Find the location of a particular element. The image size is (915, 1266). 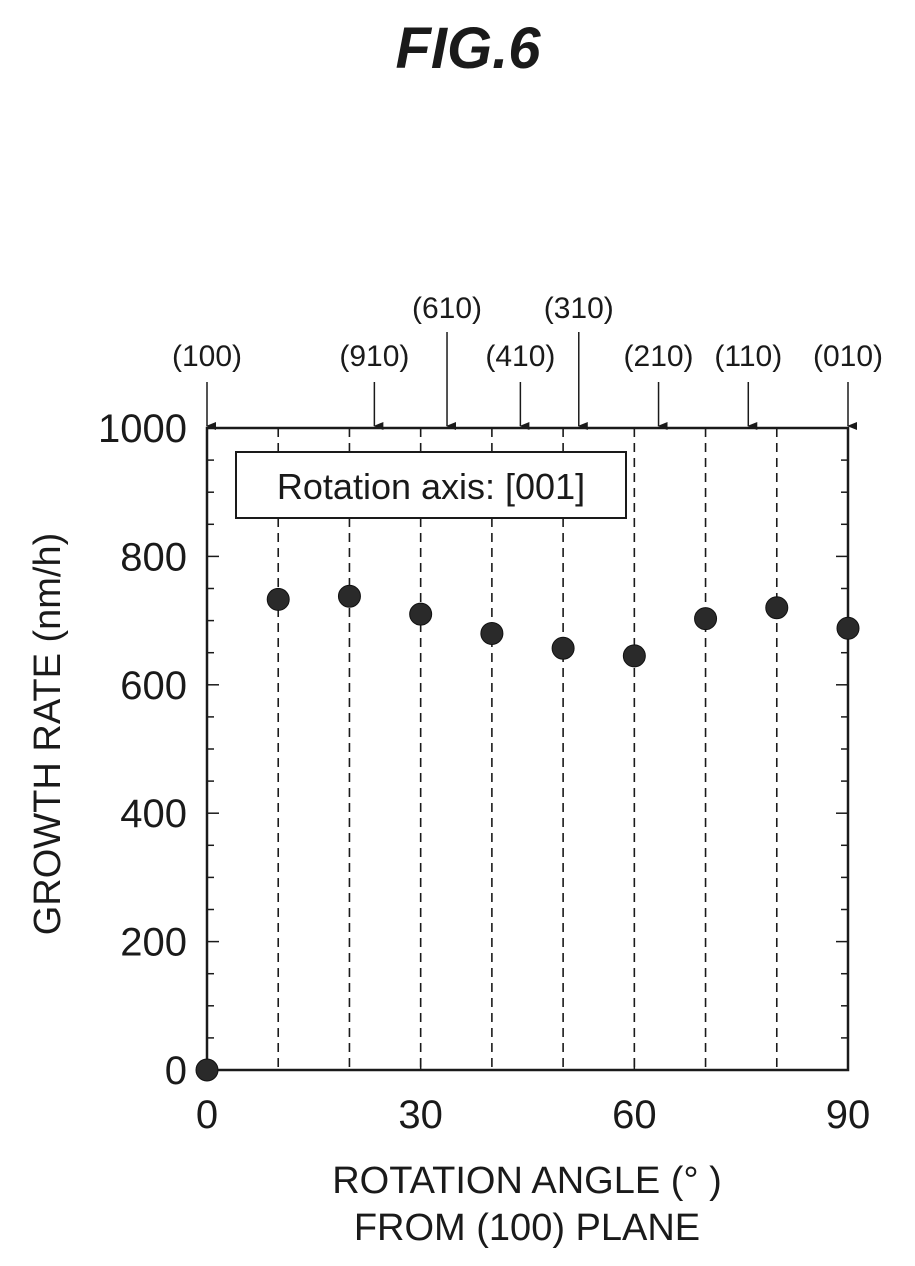

annotation-box: Rotation axis: [001] is located at coordinates (431, 485).